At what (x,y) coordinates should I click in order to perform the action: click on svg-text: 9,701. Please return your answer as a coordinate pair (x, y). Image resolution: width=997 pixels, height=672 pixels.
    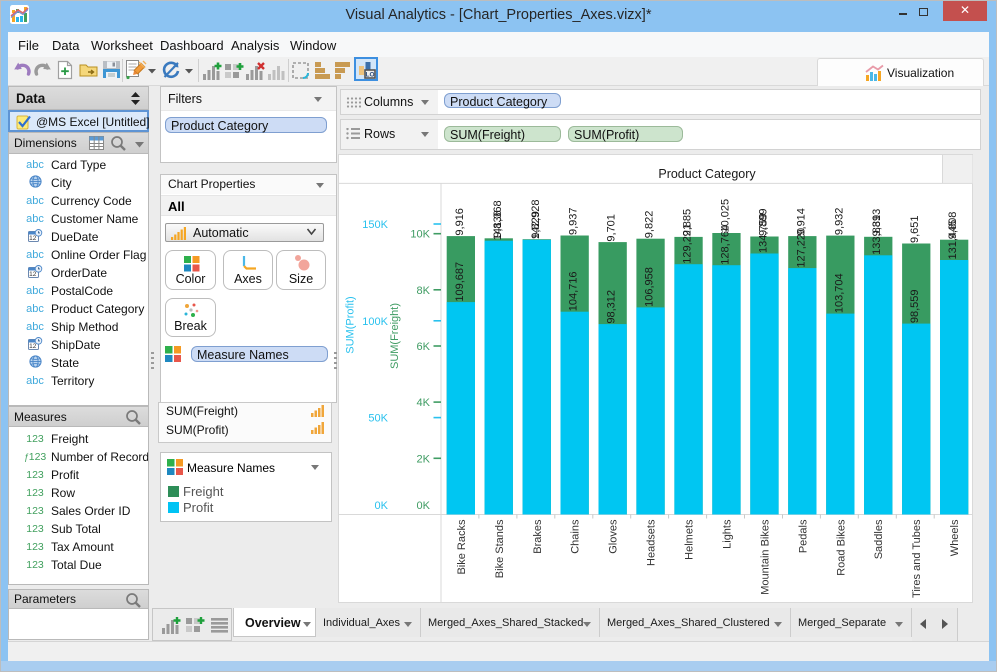
    Looking at the image, I should click on (612, 228).